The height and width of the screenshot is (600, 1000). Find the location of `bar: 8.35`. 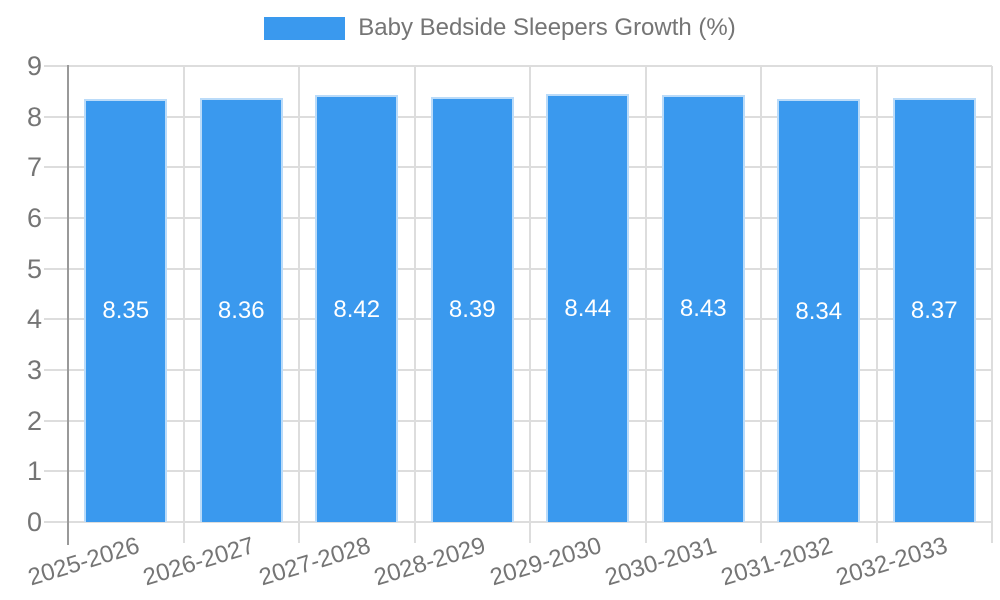

bar: 8.35 is located at coordinates (126, 310).